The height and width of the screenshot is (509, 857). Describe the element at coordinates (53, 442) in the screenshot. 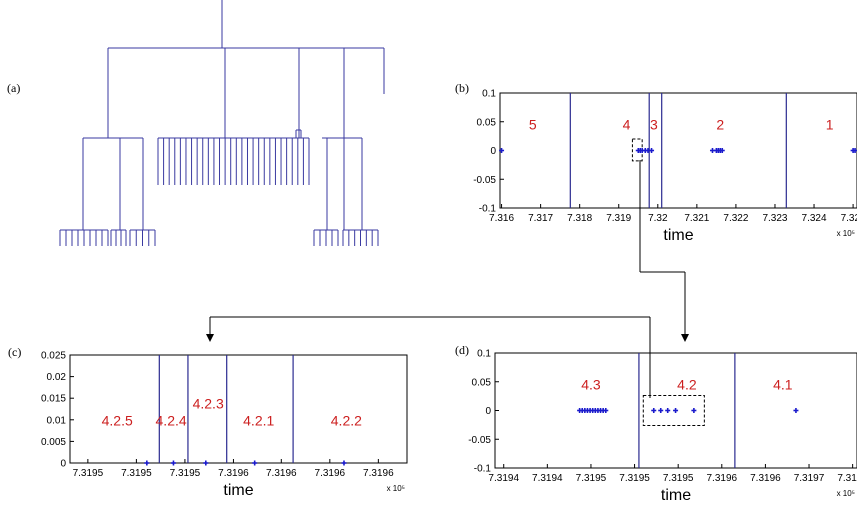

I see `y-tick-label: 0.005` at that location.